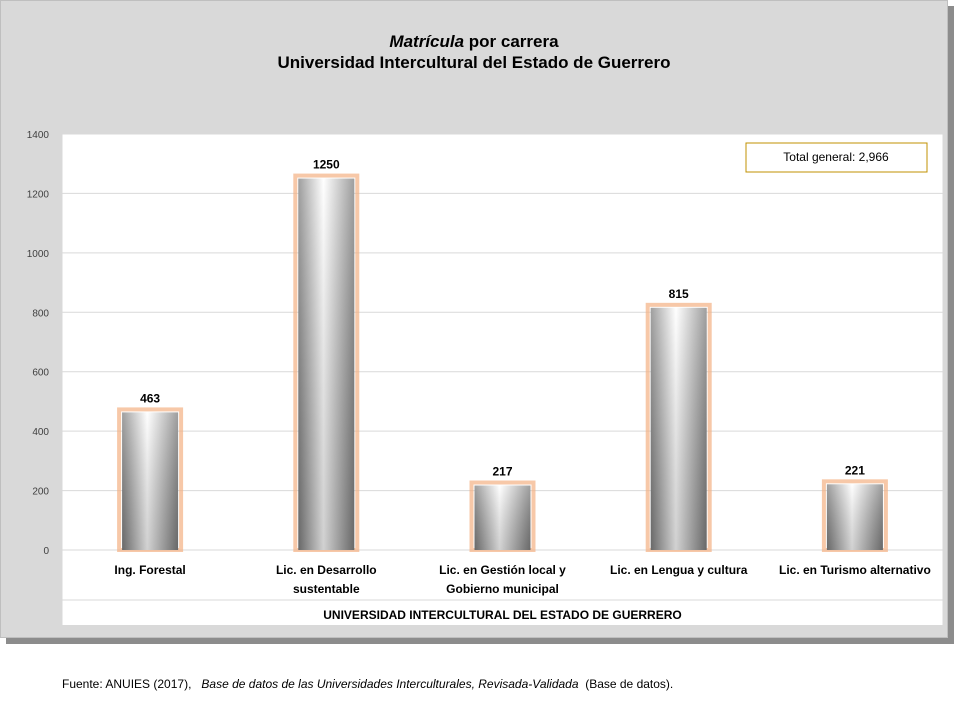 The height and width of the screenshot is (720, 960). I want to click on y-tick-label: 0, so click(46, 551).